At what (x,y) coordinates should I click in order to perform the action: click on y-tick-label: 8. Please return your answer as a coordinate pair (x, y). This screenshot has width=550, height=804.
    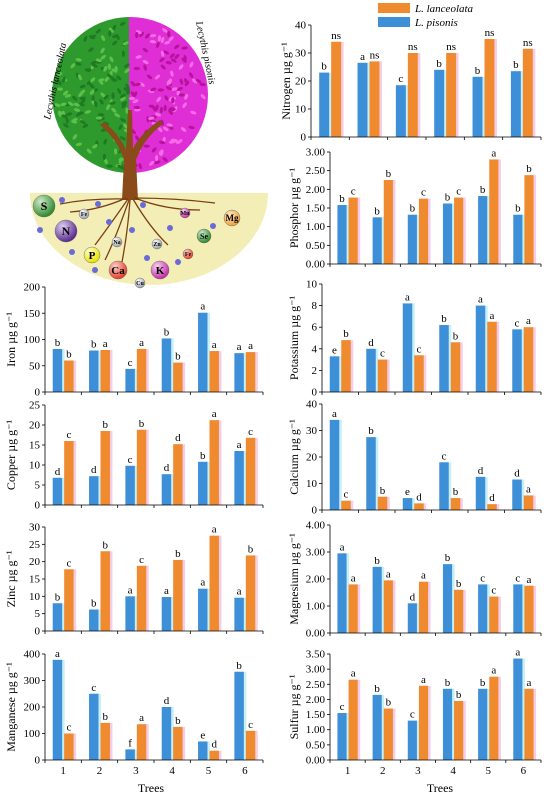
    Looking at the image, I should click on (315, 306).